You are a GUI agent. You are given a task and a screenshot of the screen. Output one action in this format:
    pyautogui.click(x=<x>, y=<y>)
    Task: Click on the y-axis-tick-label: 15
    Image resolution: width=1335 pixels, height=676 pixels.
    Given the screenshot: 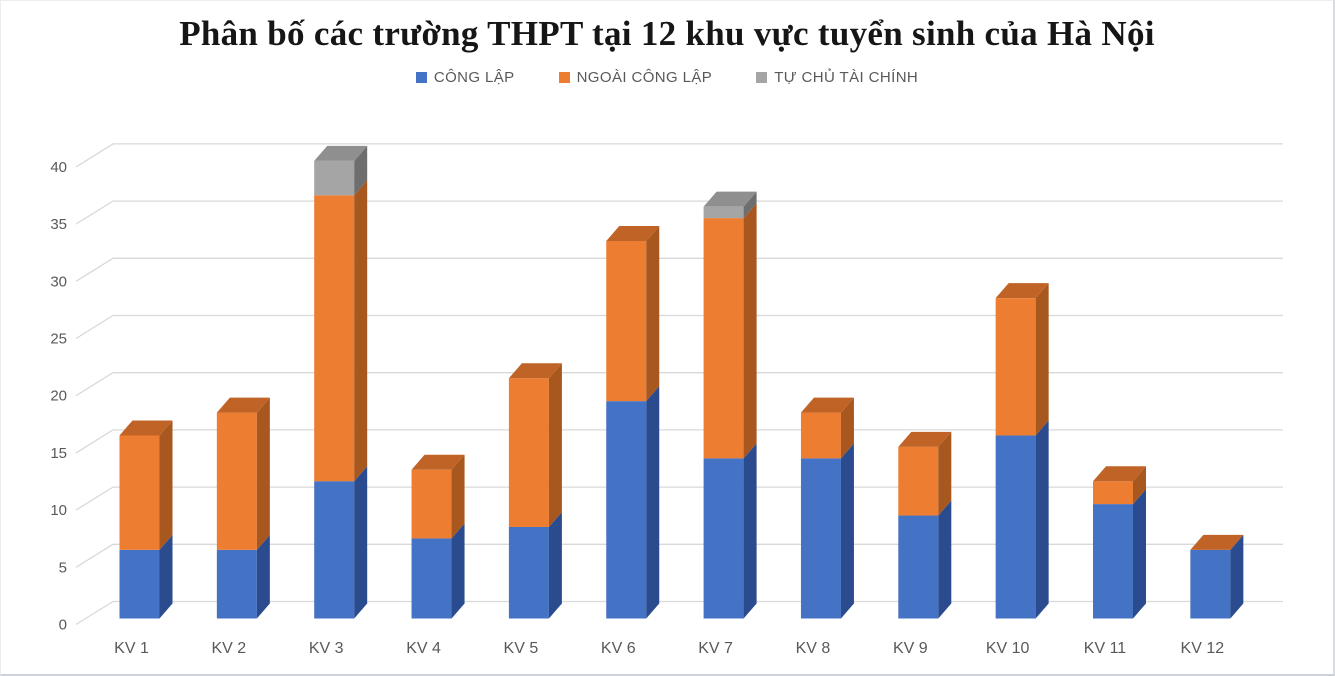 What is the action you would take?
    pyautogui.click(x=58, y=453)
    